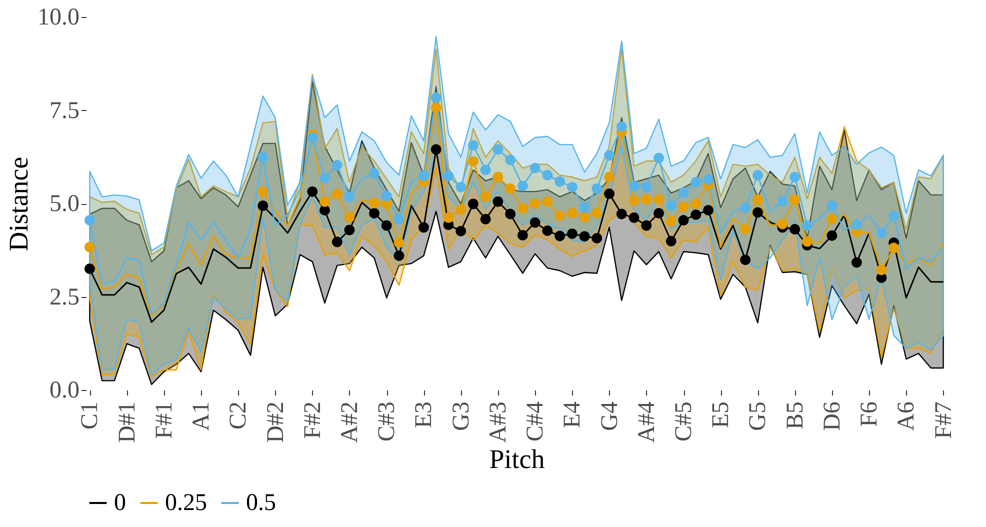 The width and height of the screenshot is (986, 527). I want to click on x-tick-label: A#4, so click(647, 422).